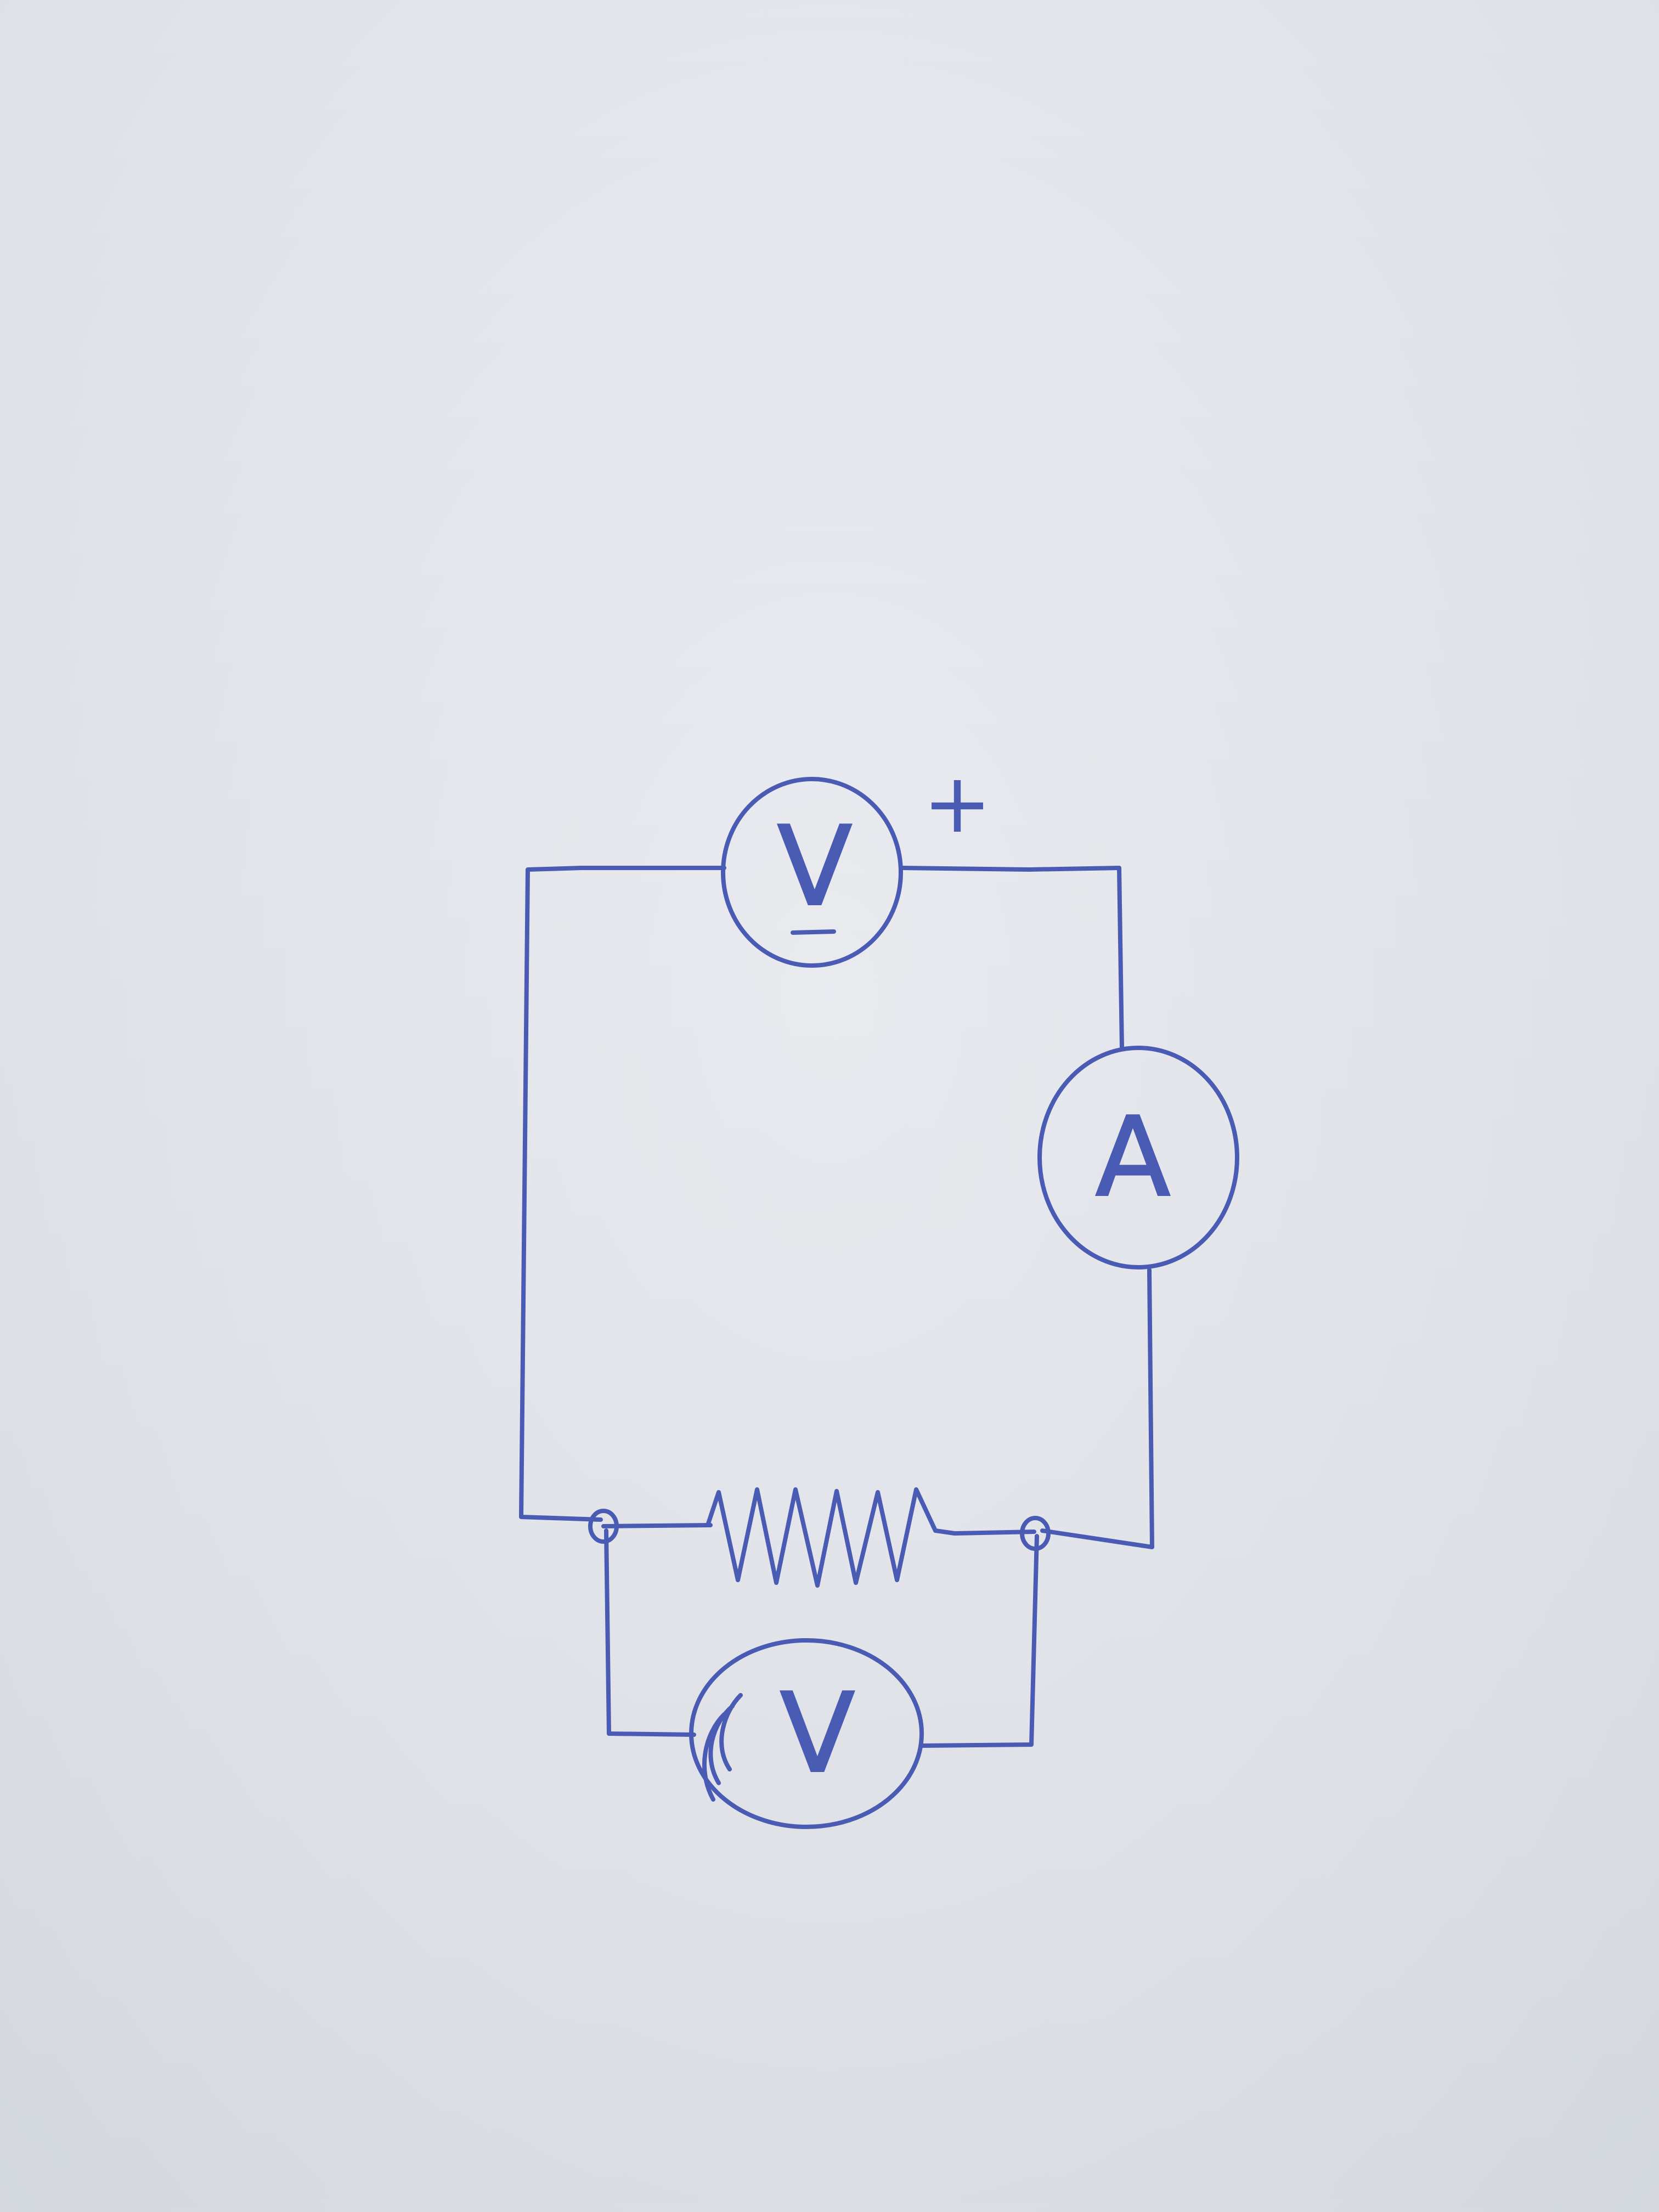 The height and width of the screenshot is (2212, 1659). What do you see at coordinates (818, 1734) in the screenshot?
I see `bottom-voltmeter-symbol: V` at bounding box center [818, 1734].